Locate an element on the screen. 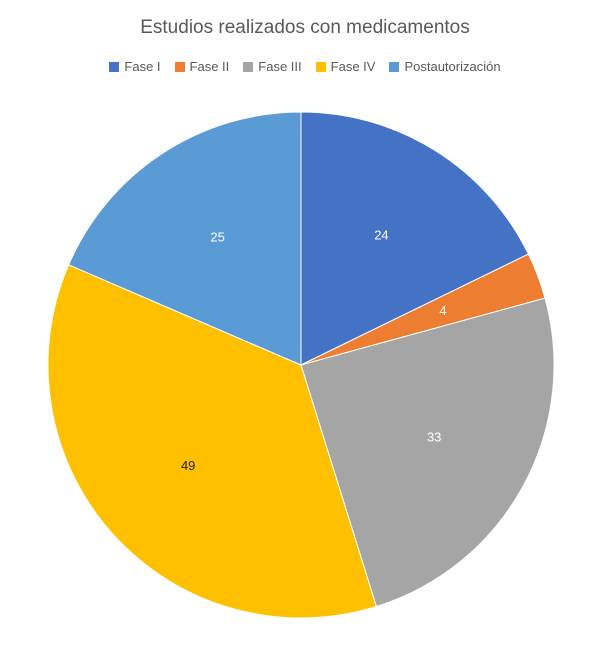  data-label: 24 is located at coordinates (381, 235).